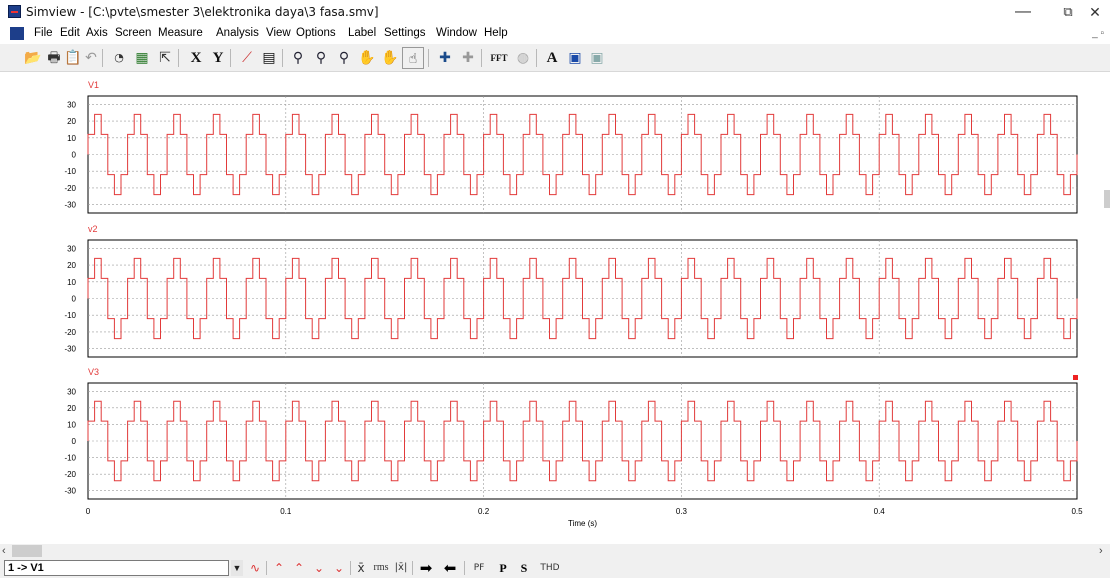 The width and height of the screenshot is (1110, 578). What do you see at coordinates (97, 33) in the screenshot?
I see `menu-axis: Axis` at bounding box center [97, 33].